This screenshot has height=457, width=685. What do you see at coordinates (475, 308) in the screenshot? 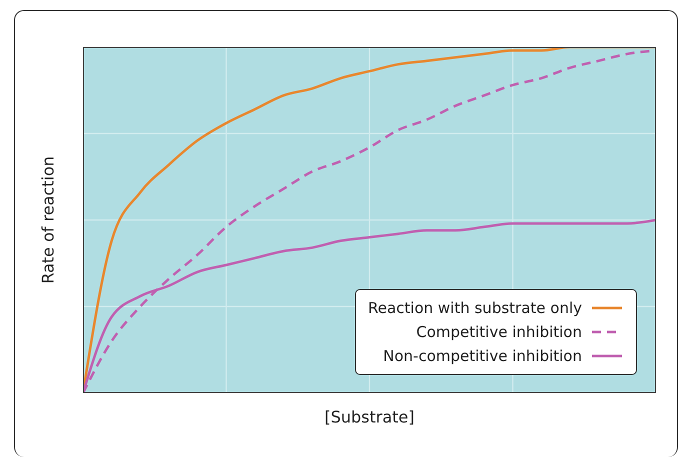
I see `legend-label: Reaction with substrate only` at bounding box center [475, 308].